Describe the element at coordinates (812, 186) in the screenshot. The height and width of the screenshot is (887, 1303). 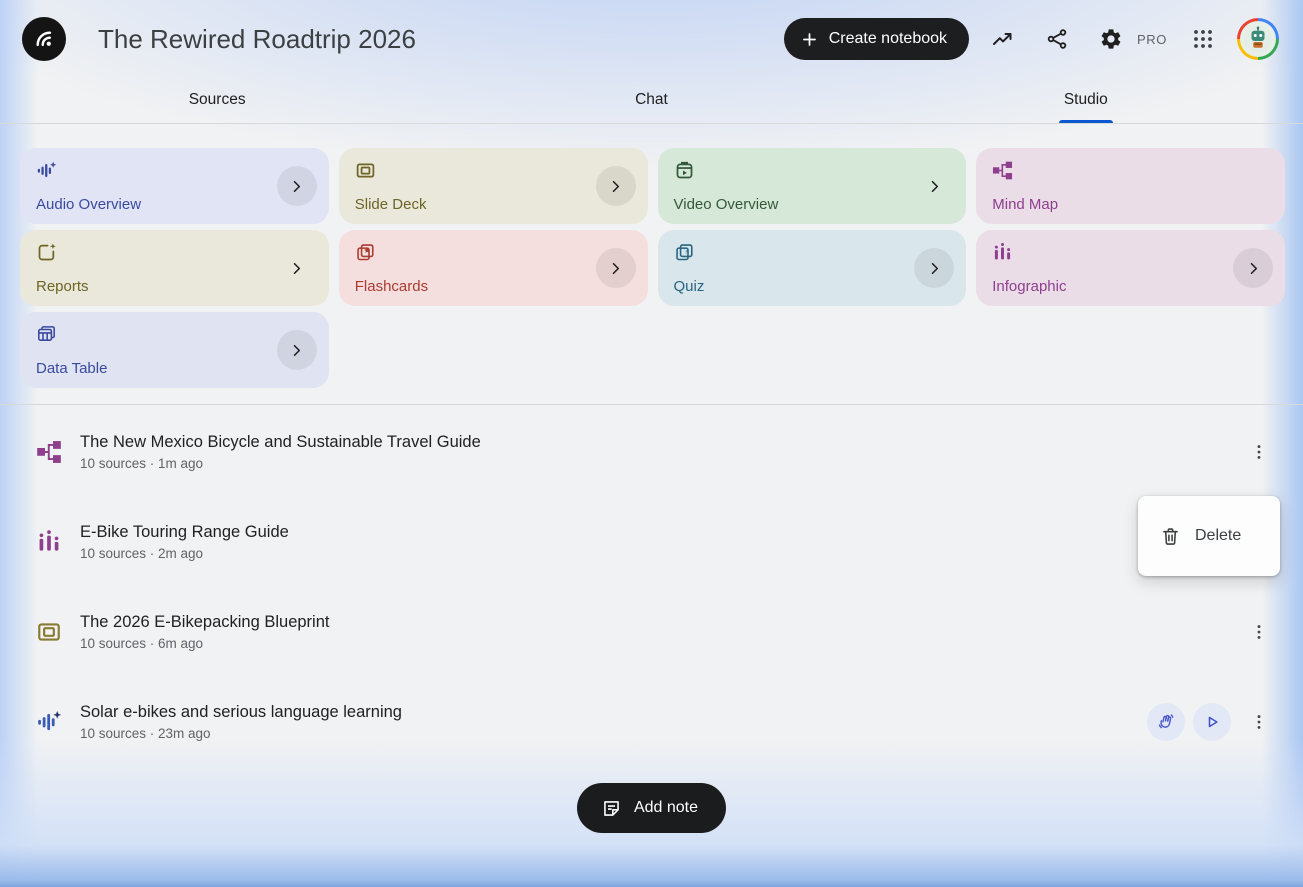
I see `card-video-overview: Video Overview` at that location.